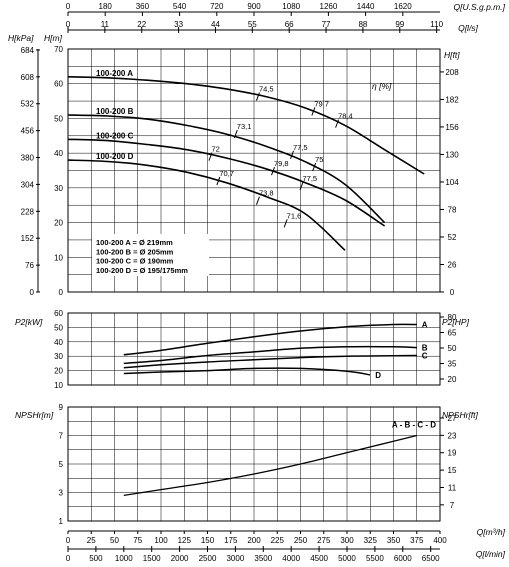  Describe the element at coordinates (378, 375) in the screenshot. I see `power-curve-label-d: D` at that location.